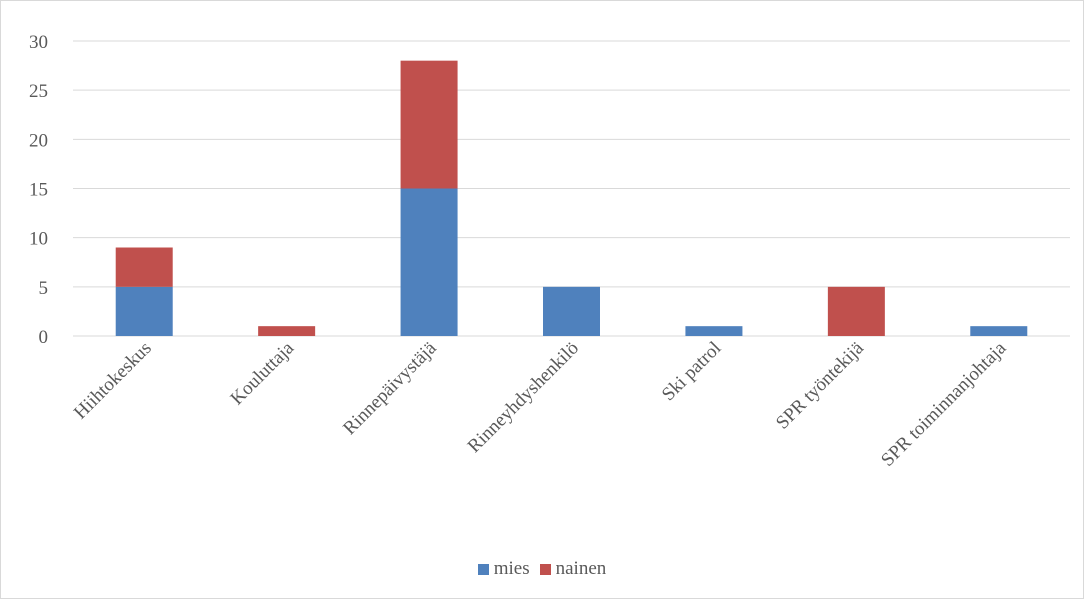 The height and width of the screenshot is (599, 1084). I want to click on legend-item-nainen: nainen, so click(573, 569).